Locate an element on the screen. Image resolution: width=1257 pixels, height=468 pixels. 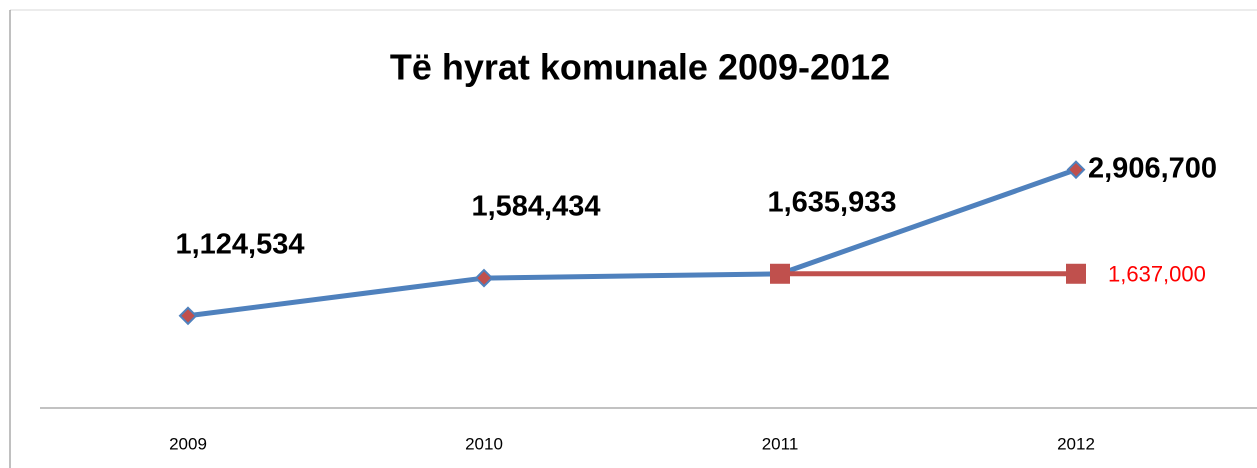
data-label: 1,635,933 is located at coordinates (831, 203).